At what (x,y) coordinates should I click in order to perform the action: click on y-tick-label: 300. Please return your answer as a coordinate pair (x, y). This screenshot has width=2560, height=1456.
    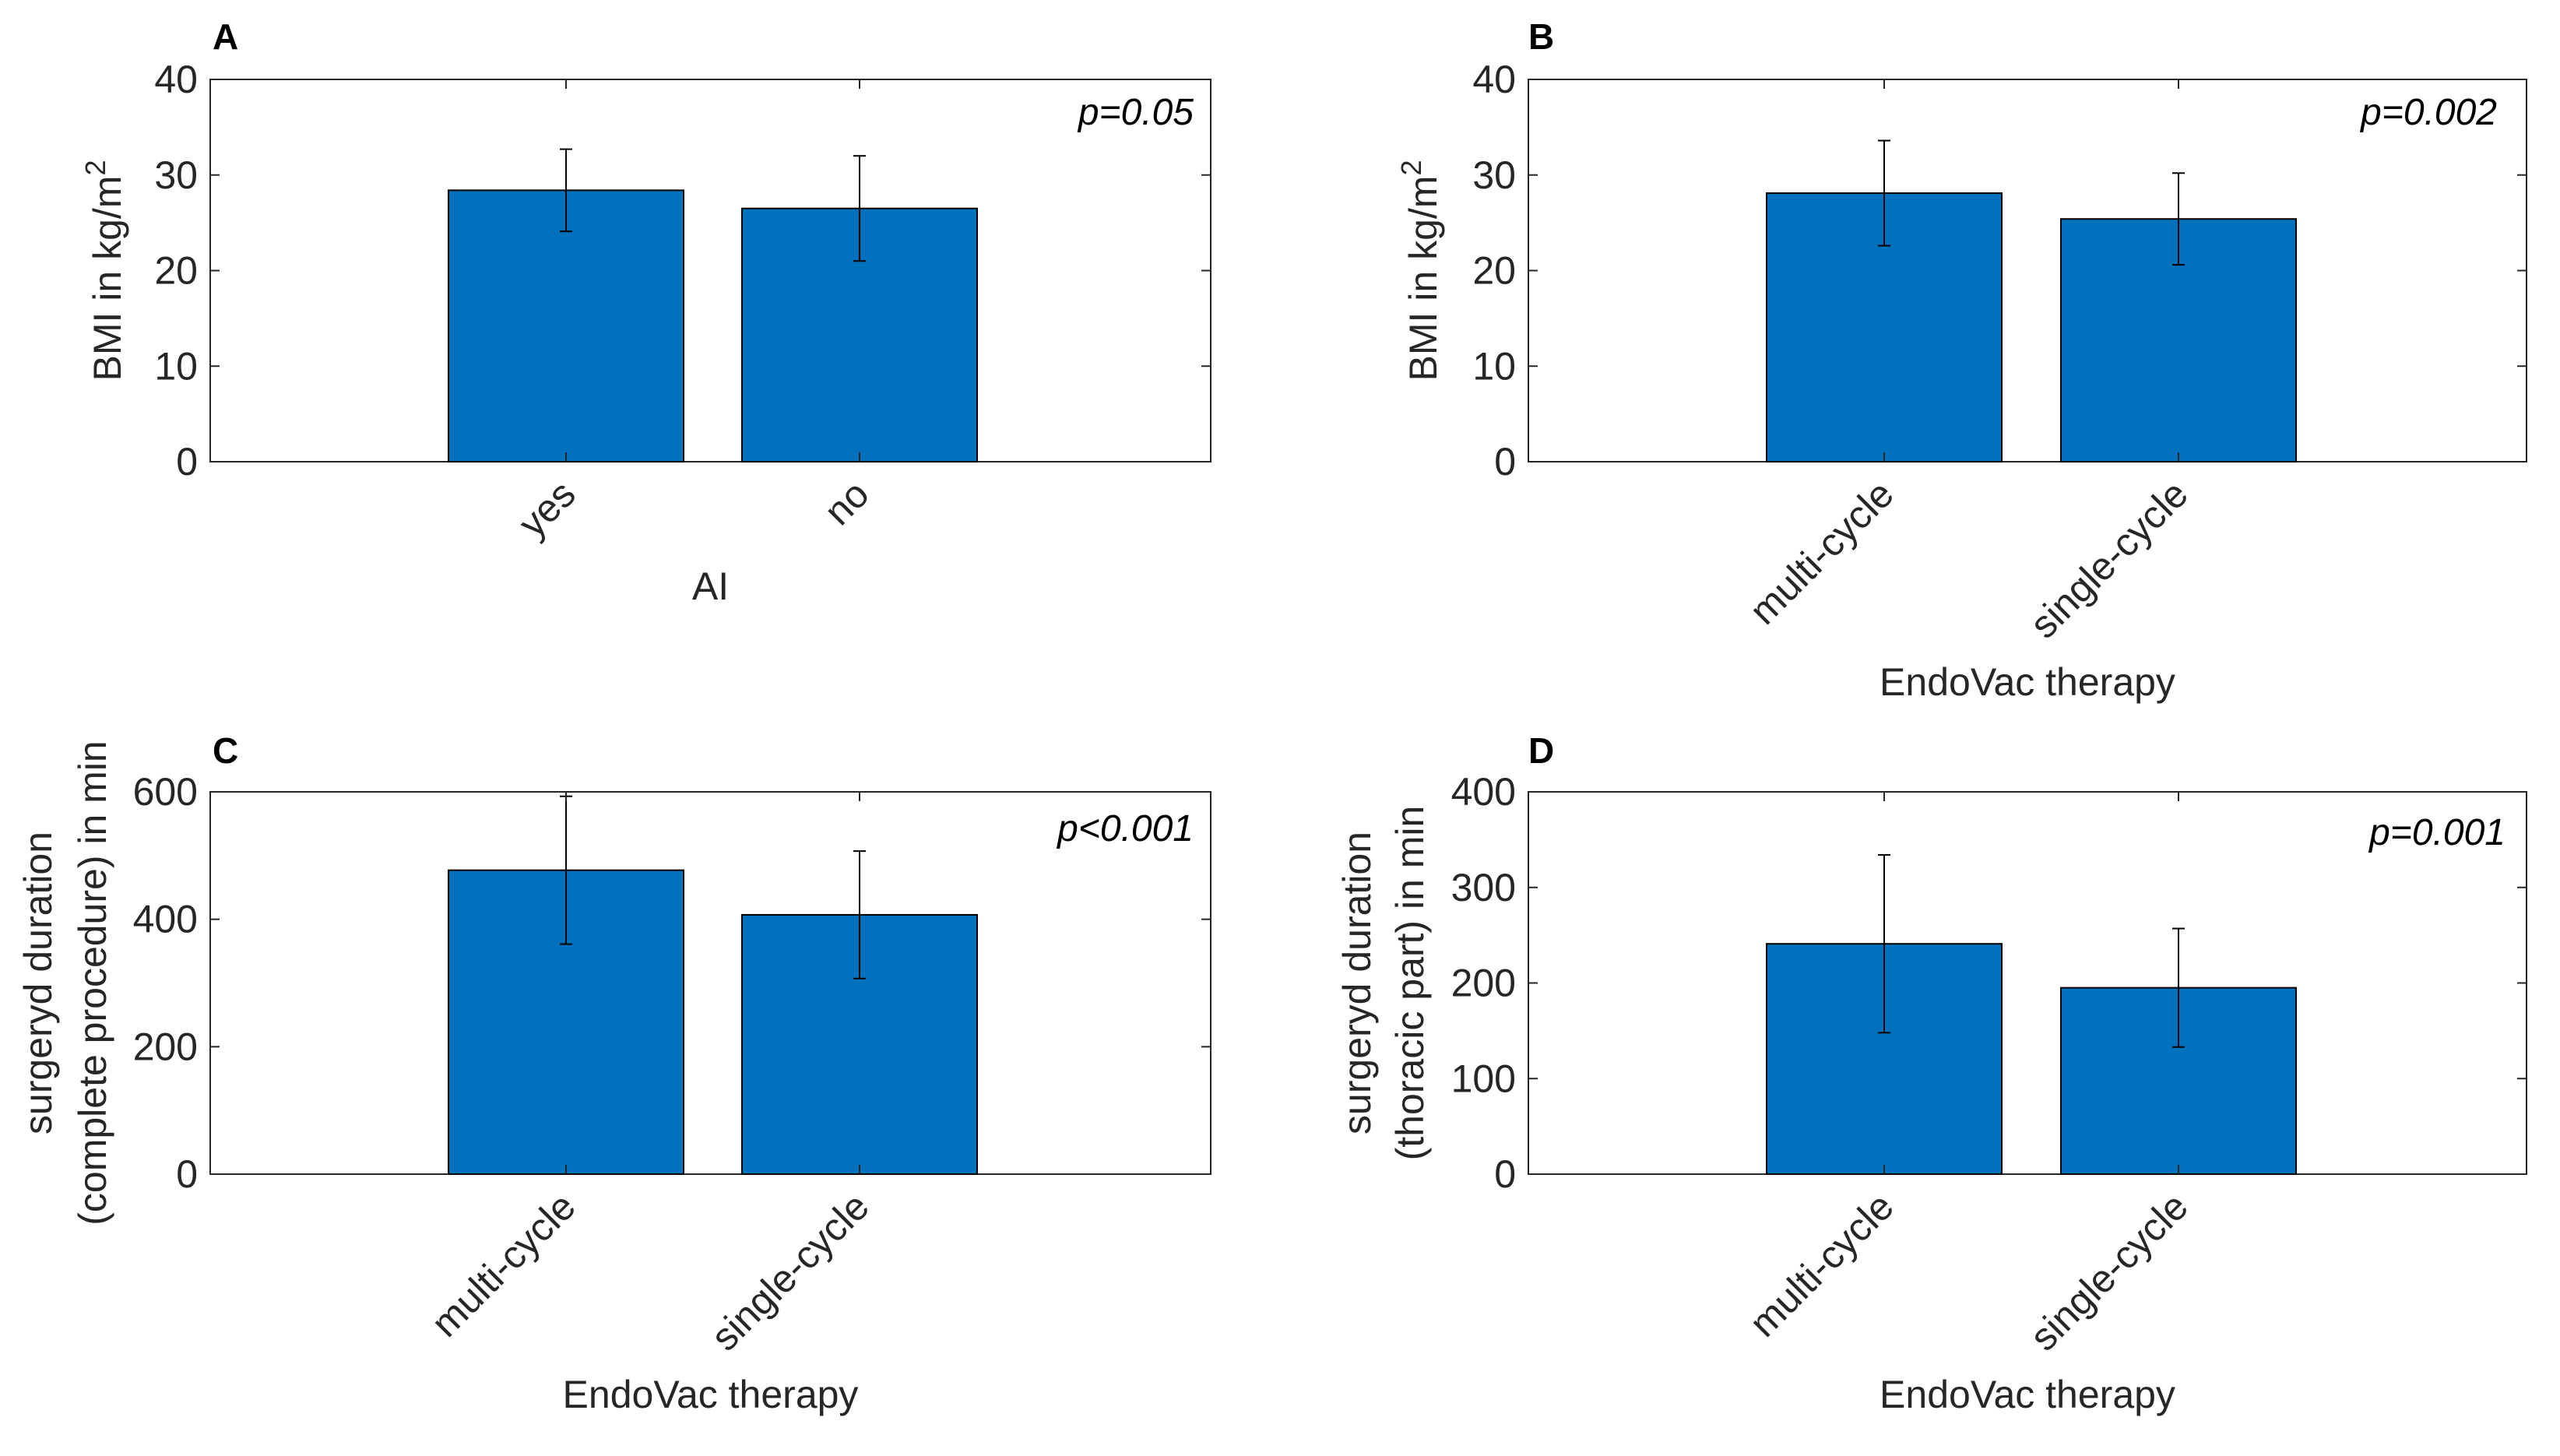
    Looking at the image, I should click on (1483, 887).